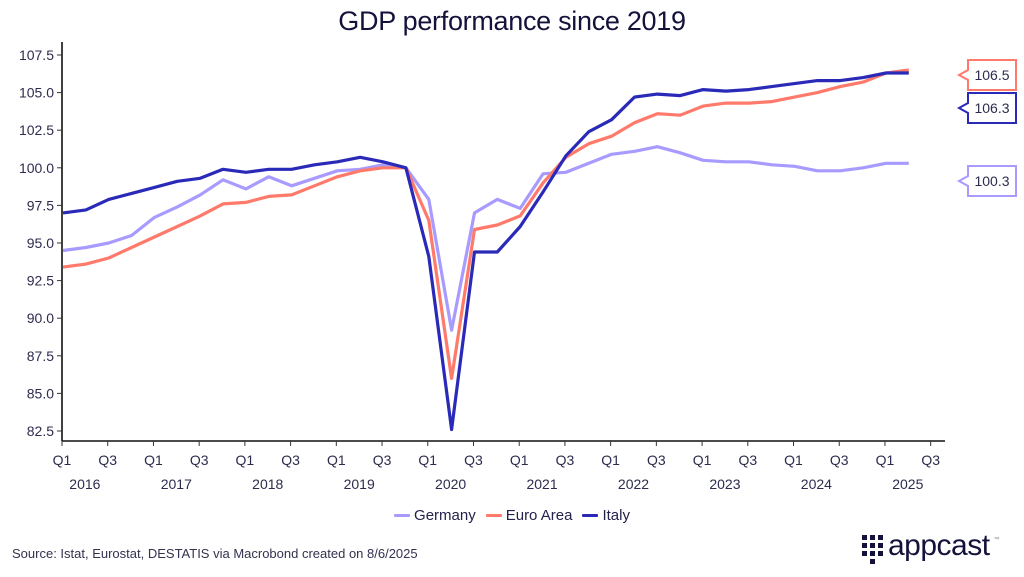 The width and height of the screenshot is (1024, 577). Describe the element at coordinates (36, 55) in the screenshot. I see `y-tick-label: 107.5` at that location.